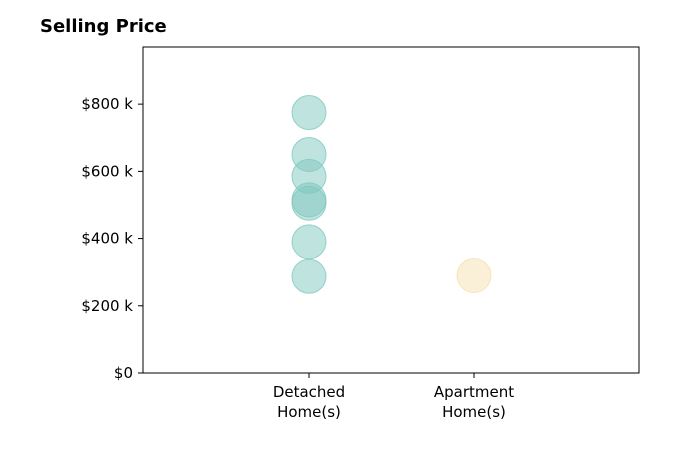  I want to click on y-tick-label: $0, so click(123, 373).